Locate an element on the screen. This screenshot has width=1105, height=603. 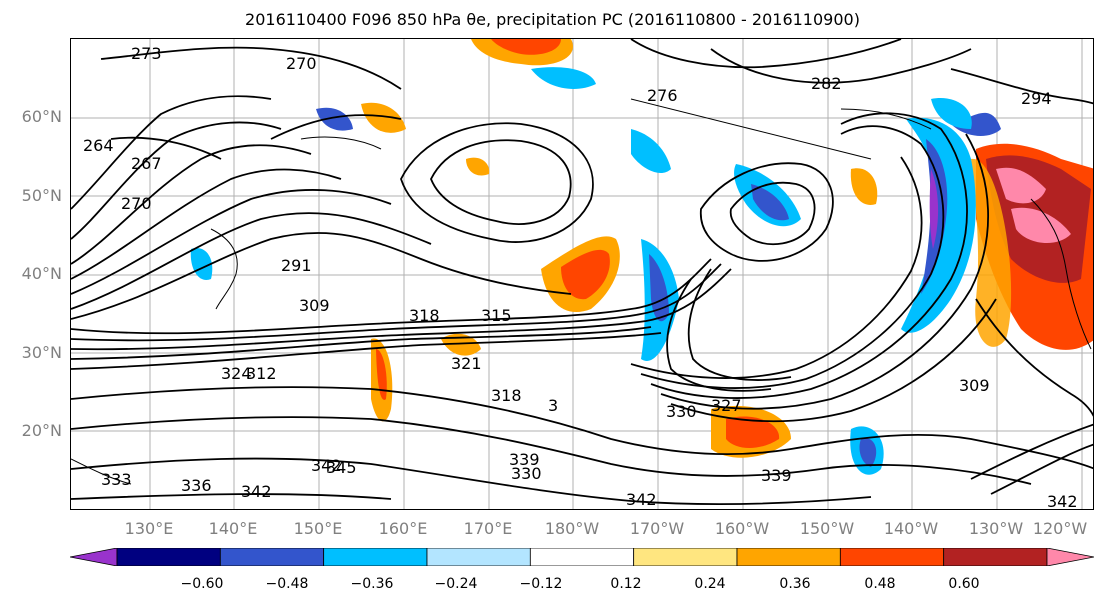
colorbar-tick: 0.60 is located at coordinates (964, 584).